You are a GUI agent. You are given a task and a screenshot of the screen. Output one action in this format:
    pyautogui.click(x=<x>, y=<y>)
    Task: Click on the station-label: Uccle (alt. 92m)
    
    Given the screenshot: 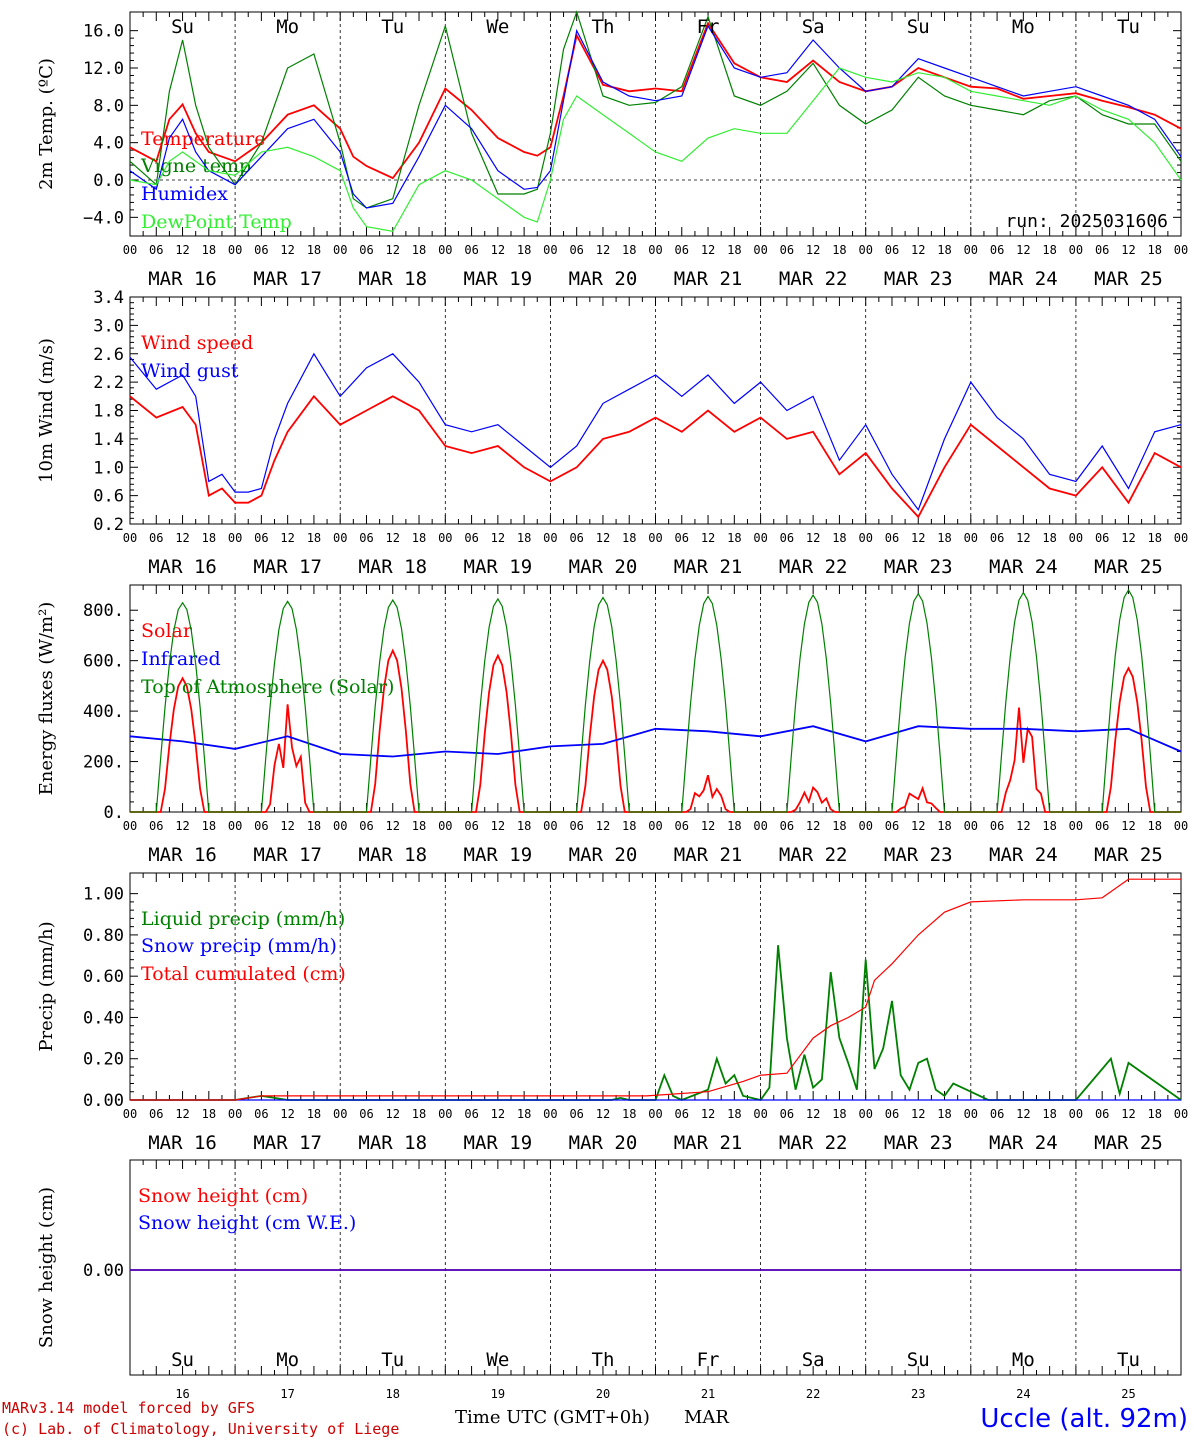 What is the action you would take?
    pyautogui.click(x=1084, y=1419)
    